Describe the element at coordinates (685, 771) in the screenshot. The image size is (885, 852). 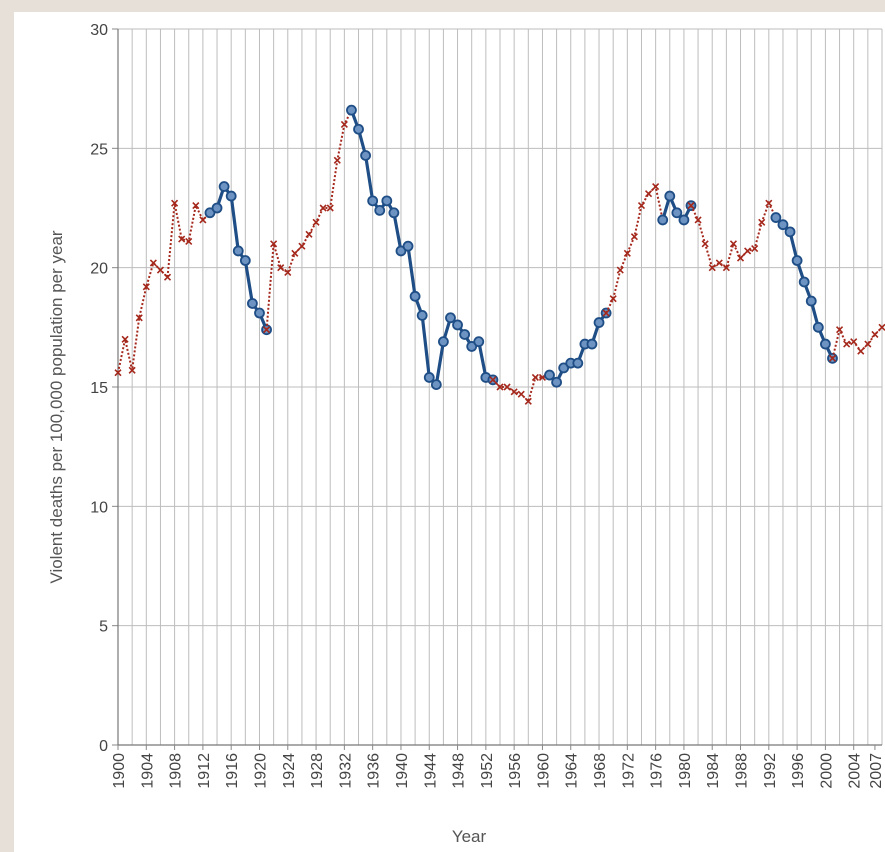
I see `x-tick-label: 1980` at that location.